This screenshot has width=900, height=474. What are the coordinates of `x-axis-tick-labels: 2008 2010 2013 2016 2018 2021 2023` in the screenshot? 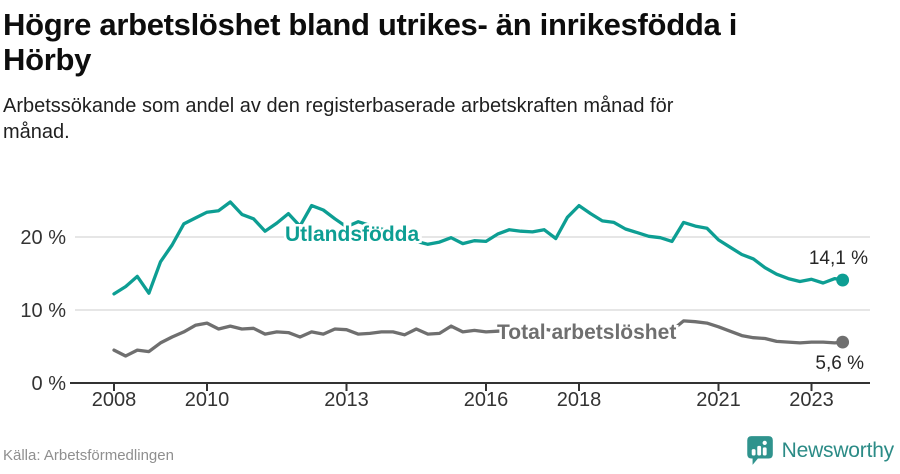 It's located at (463, 400).